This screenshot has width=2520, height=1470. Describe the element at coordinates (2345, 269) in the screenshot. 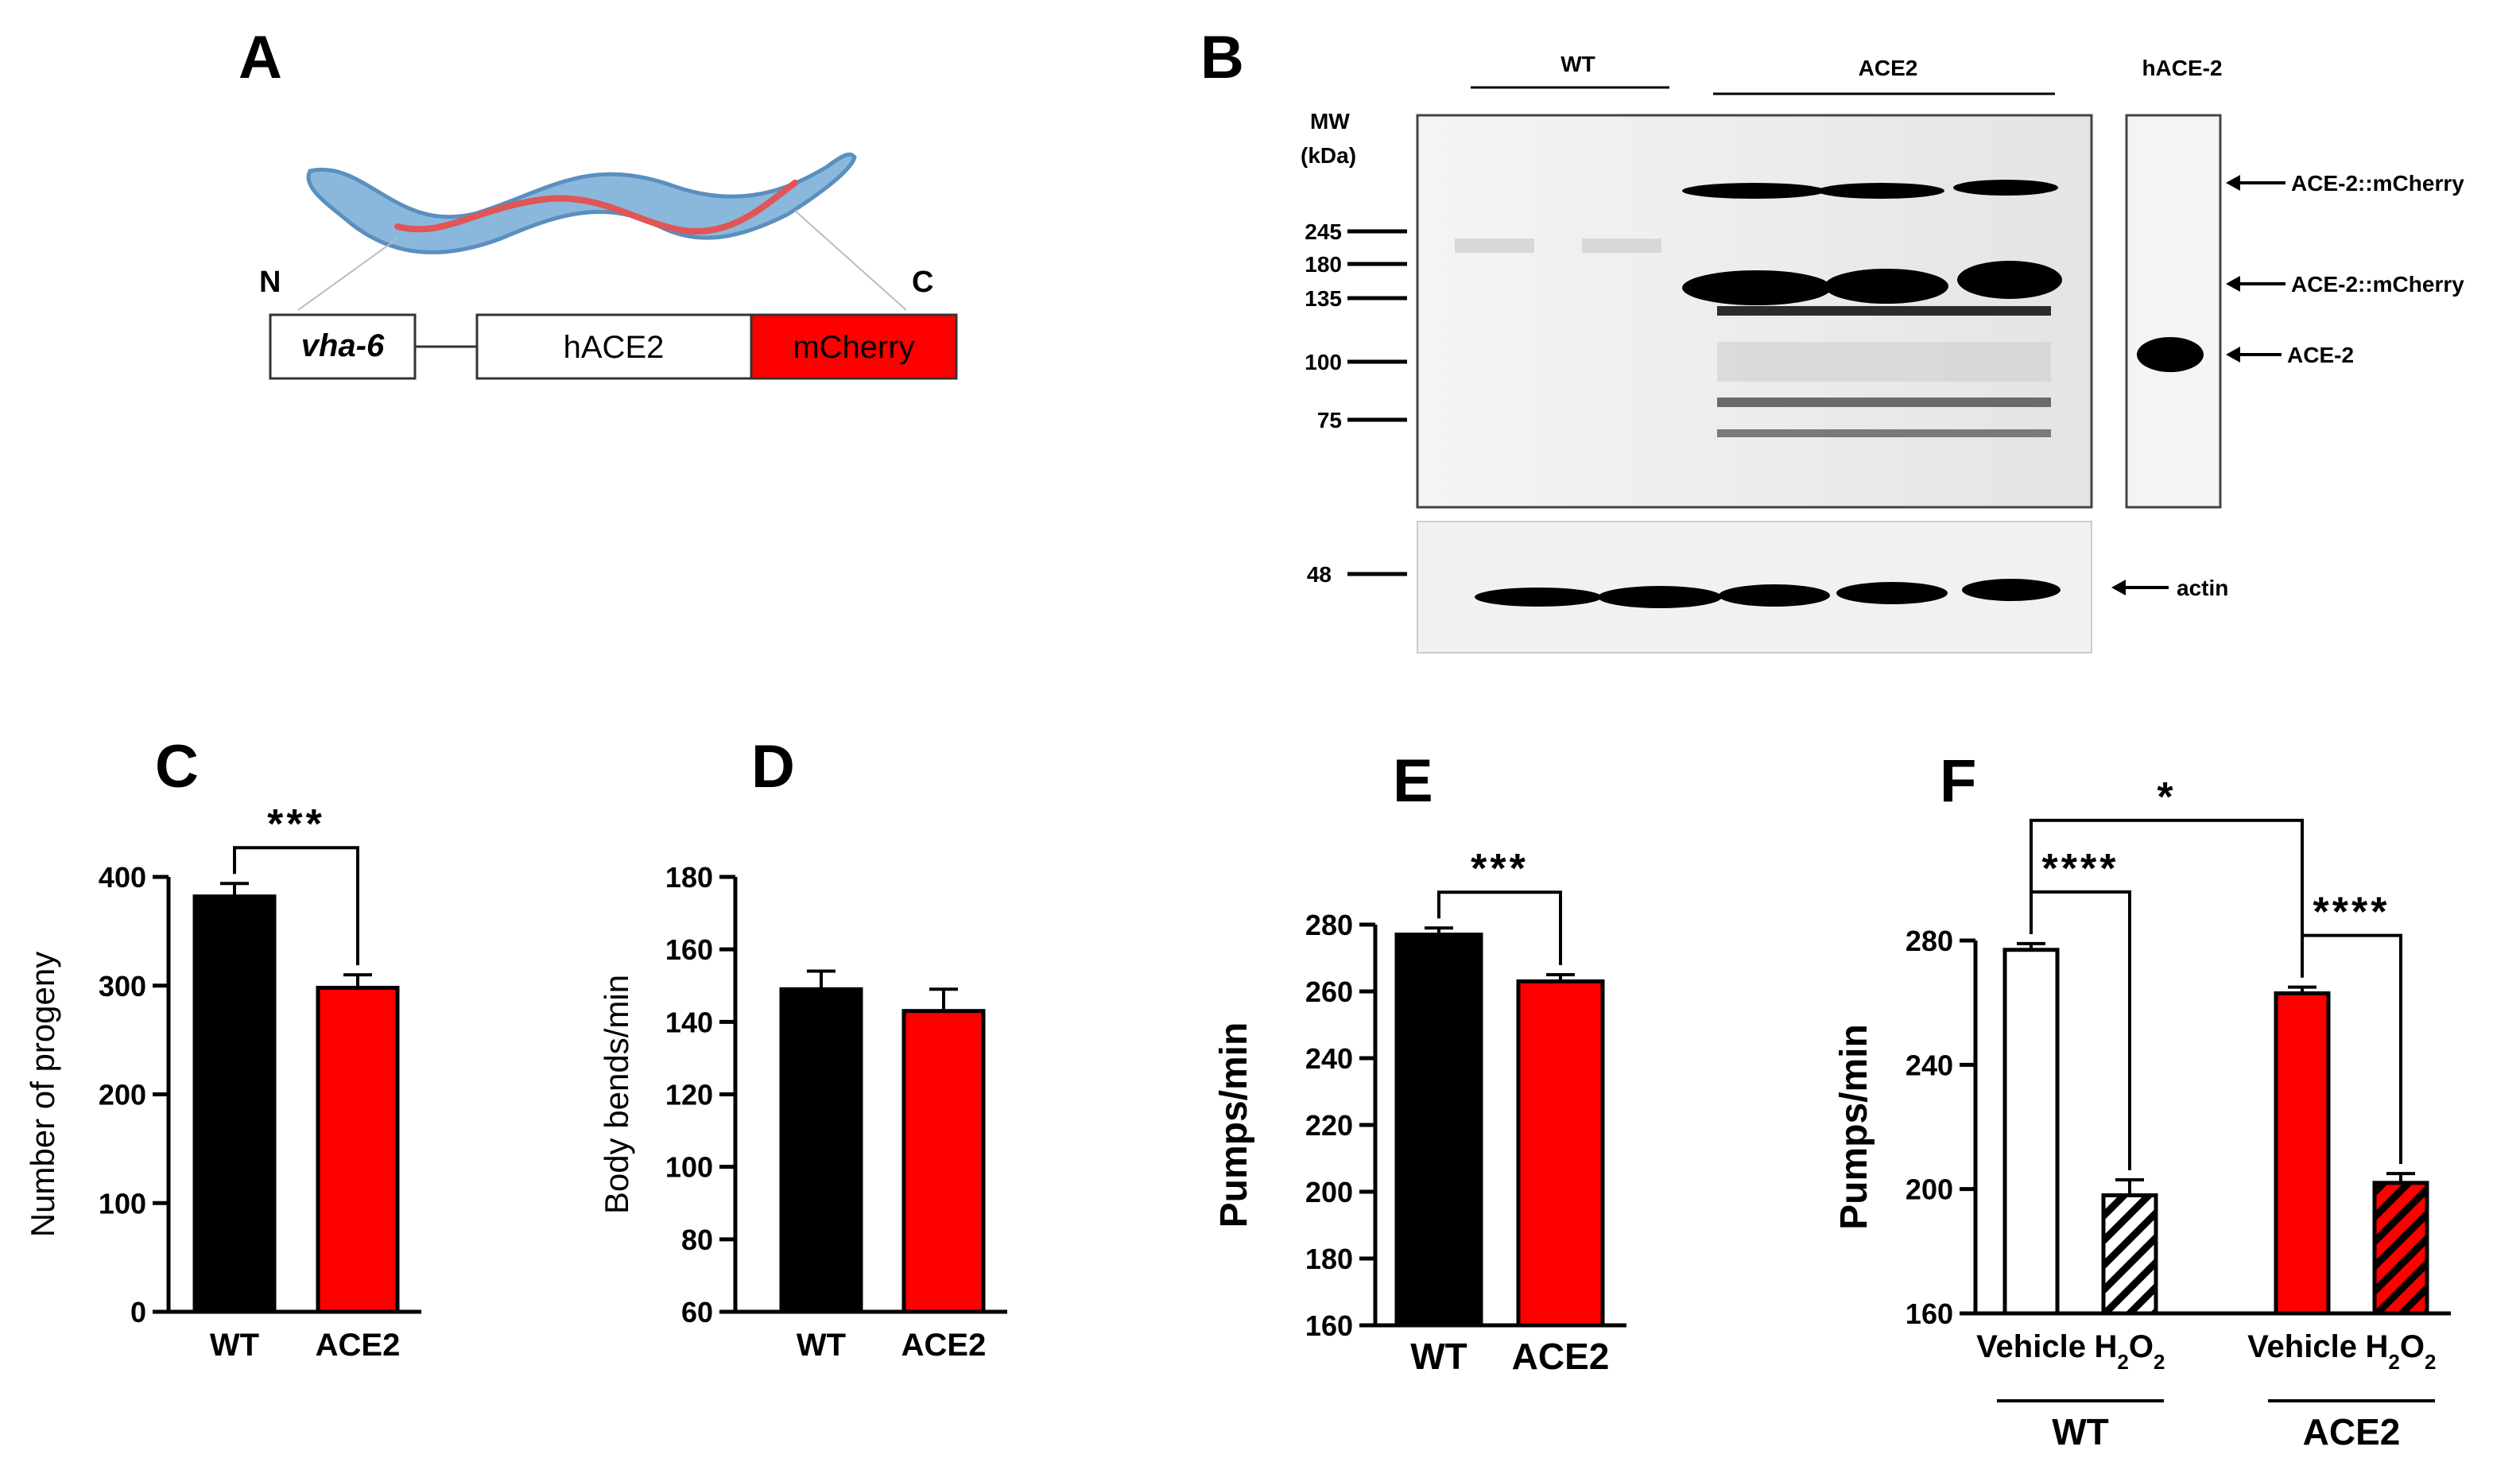

I see `blot-annotations: ACE-2::mCherry ACE-2::mCherry ACE-2` at that location.